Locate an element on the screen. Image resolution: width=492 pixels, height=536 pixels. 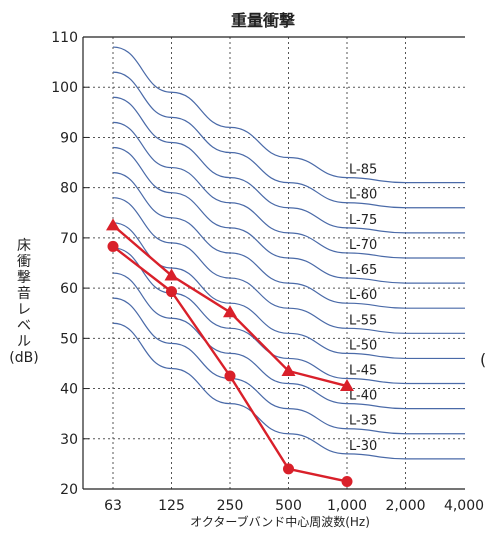
x-axis-label: オクターブバンド中心周波数(Hz) is located at coordinates (280, 521).